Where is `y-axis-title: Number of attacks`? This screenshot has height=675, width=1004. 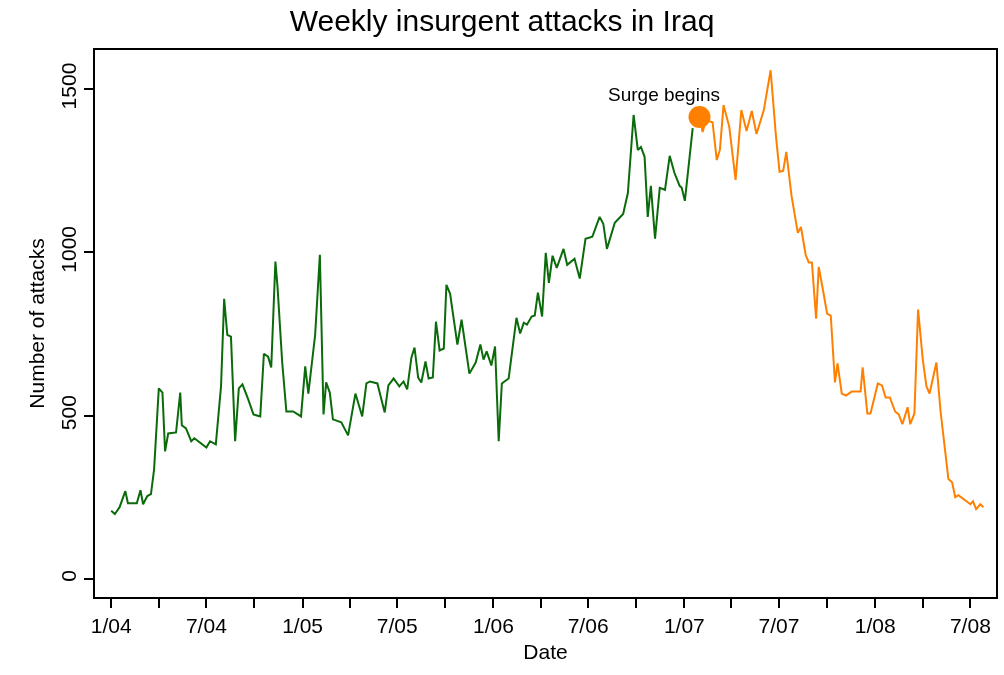 y-axis-title: Number of attacks is located at coordinates (37, 323).